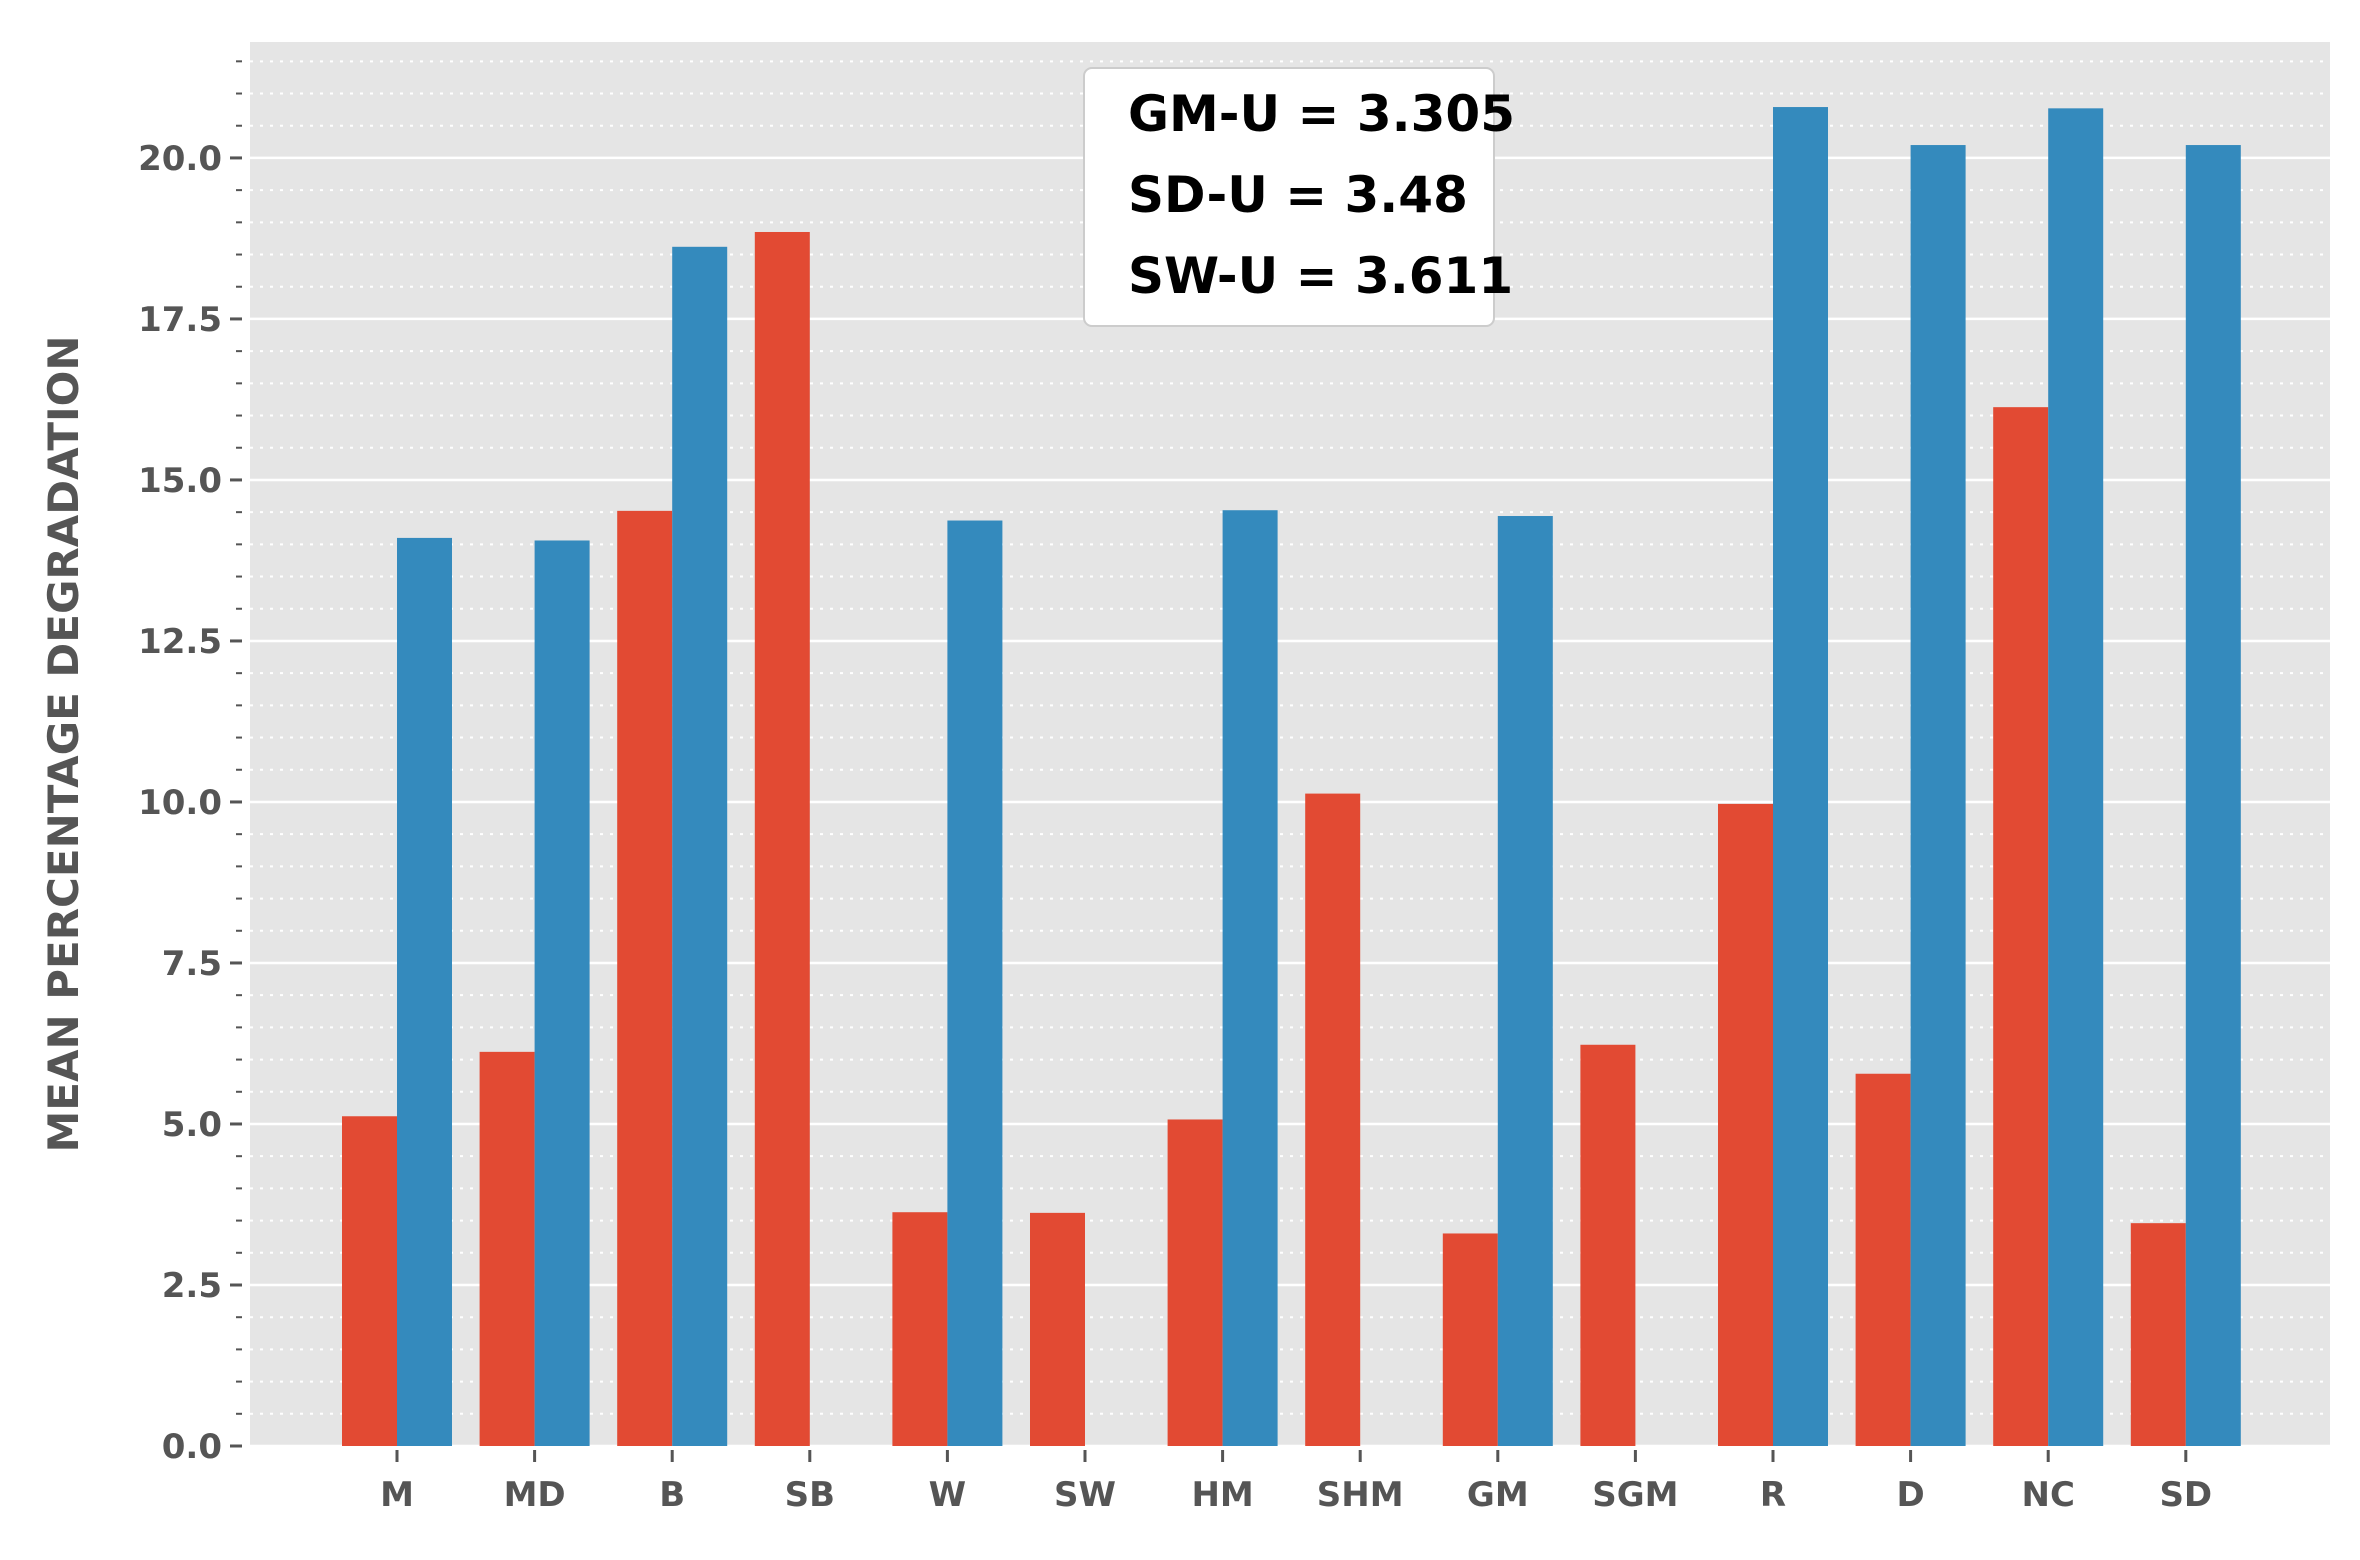 The width and height of the screenshot is (2360, 1560). Describe the element at coordinates (1938, 795) in the screenshot. I see `bar-series-2-d` at that location.